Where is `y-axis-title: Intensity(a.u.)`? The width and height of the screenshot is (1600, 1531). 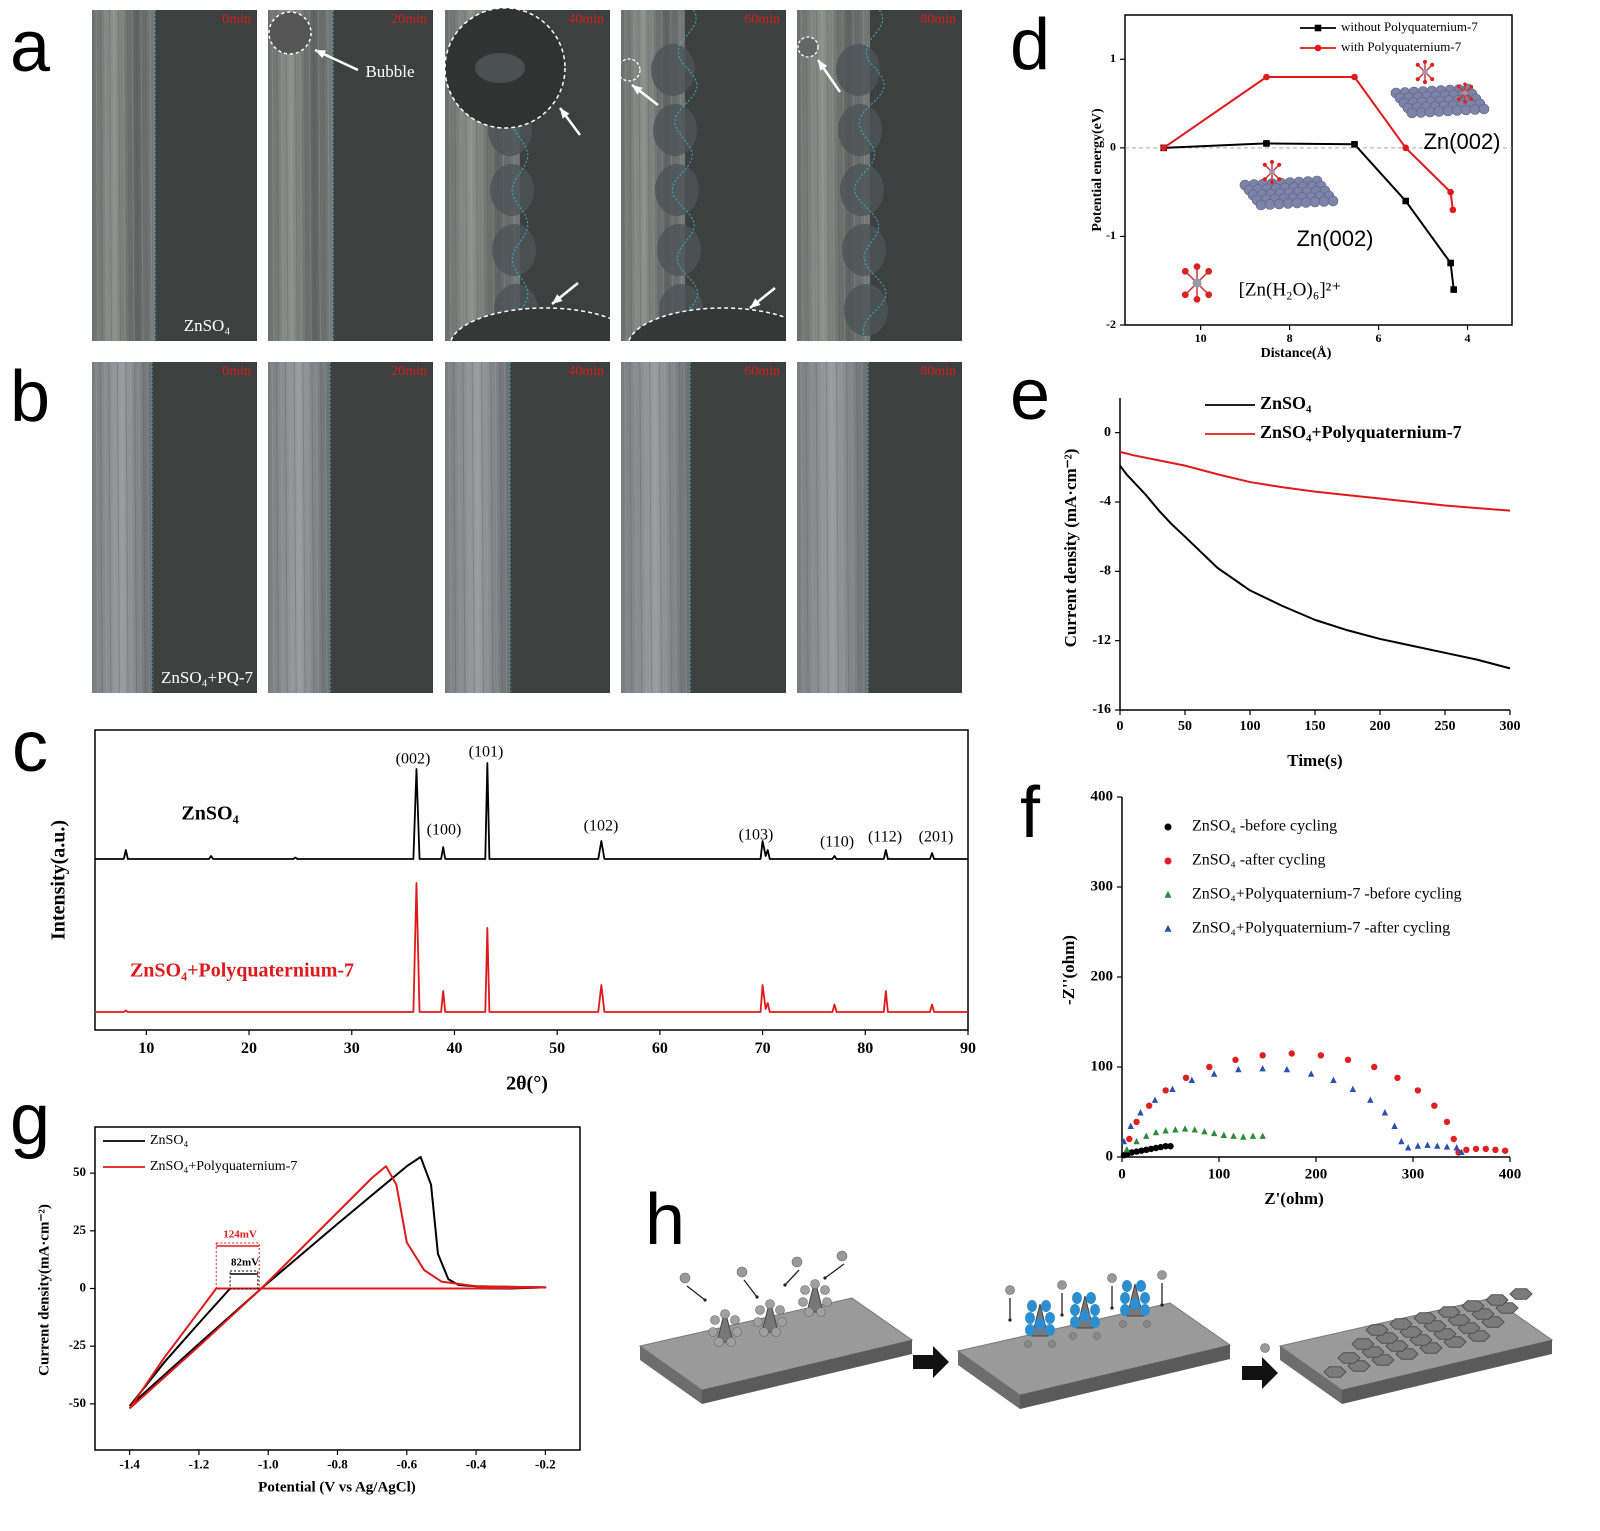
y-axis-title: Intensity(a.u.) is located at coordinates (59, 880).